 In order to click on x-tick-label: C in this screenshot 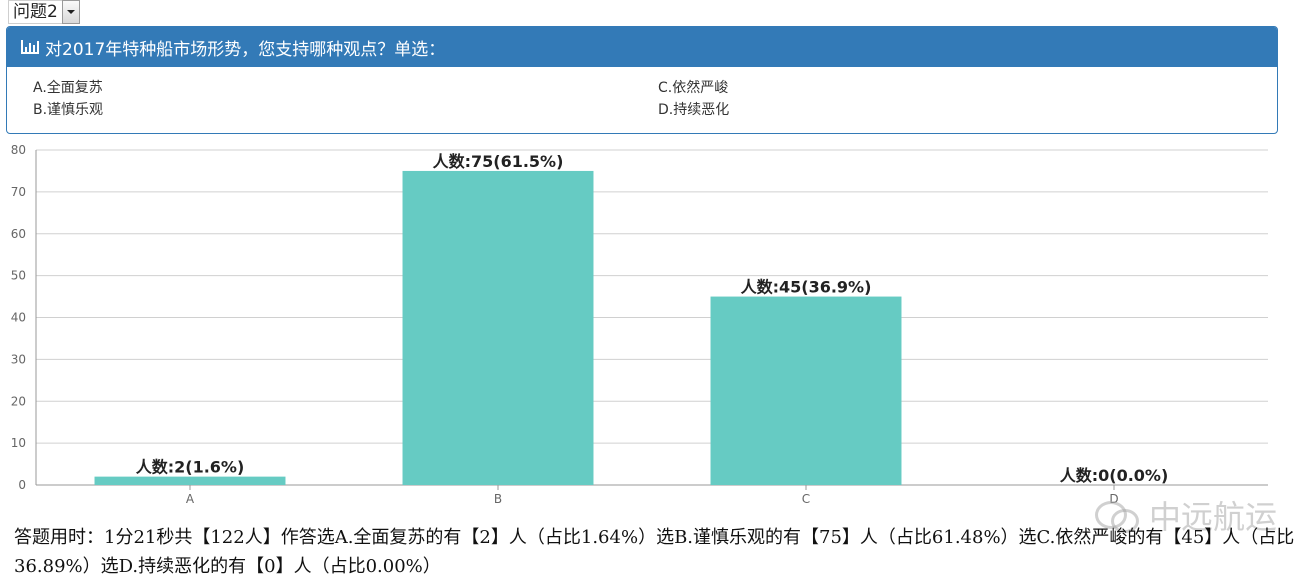, I will do `click(806, 499)`.